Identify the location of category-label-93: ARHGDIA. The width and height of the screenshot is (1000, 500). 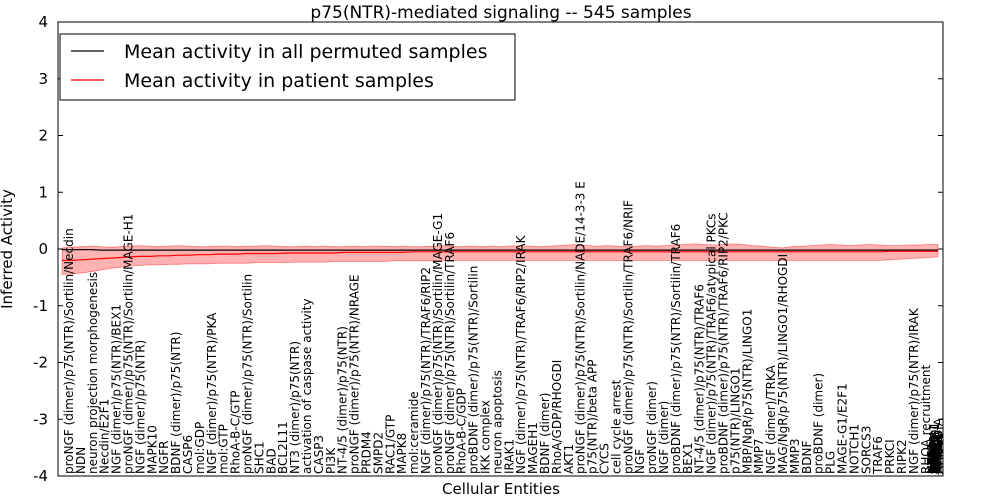
(939, 445).